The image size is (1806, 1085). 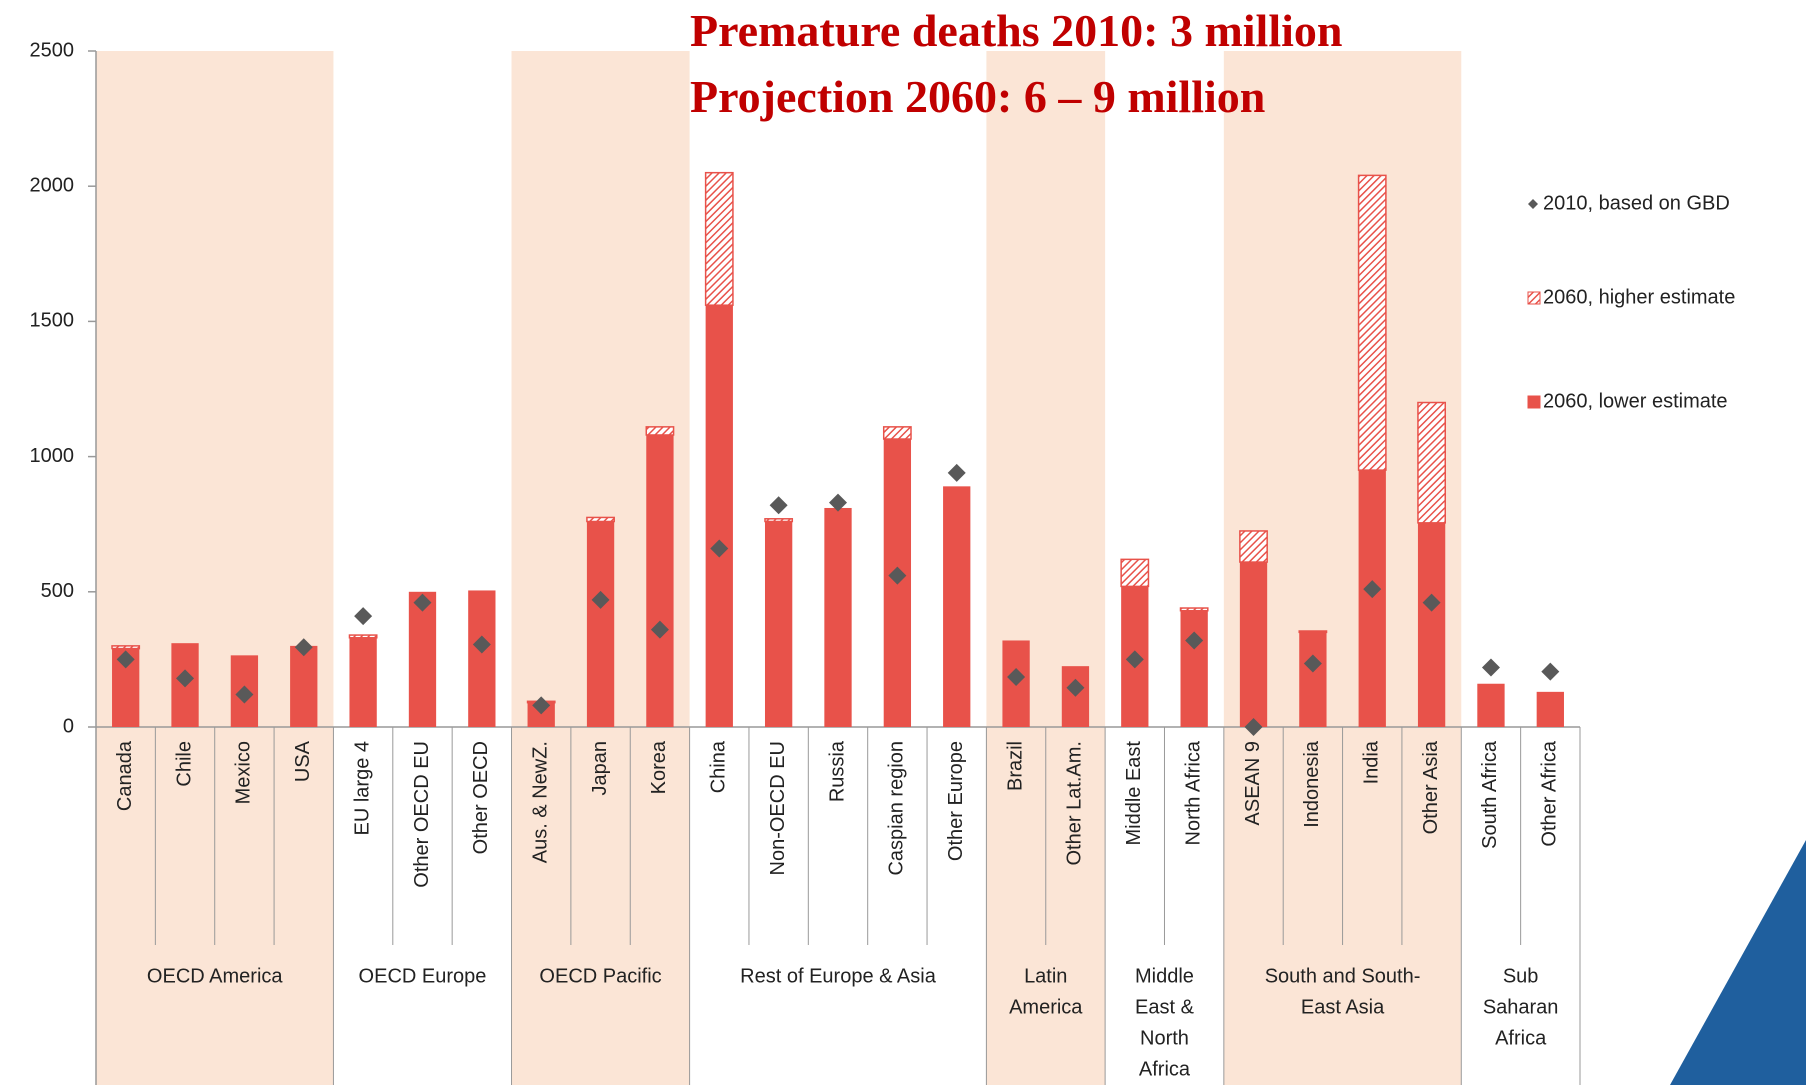 I want to click on group-label: Saharan, so click(x=1521, y=1007).